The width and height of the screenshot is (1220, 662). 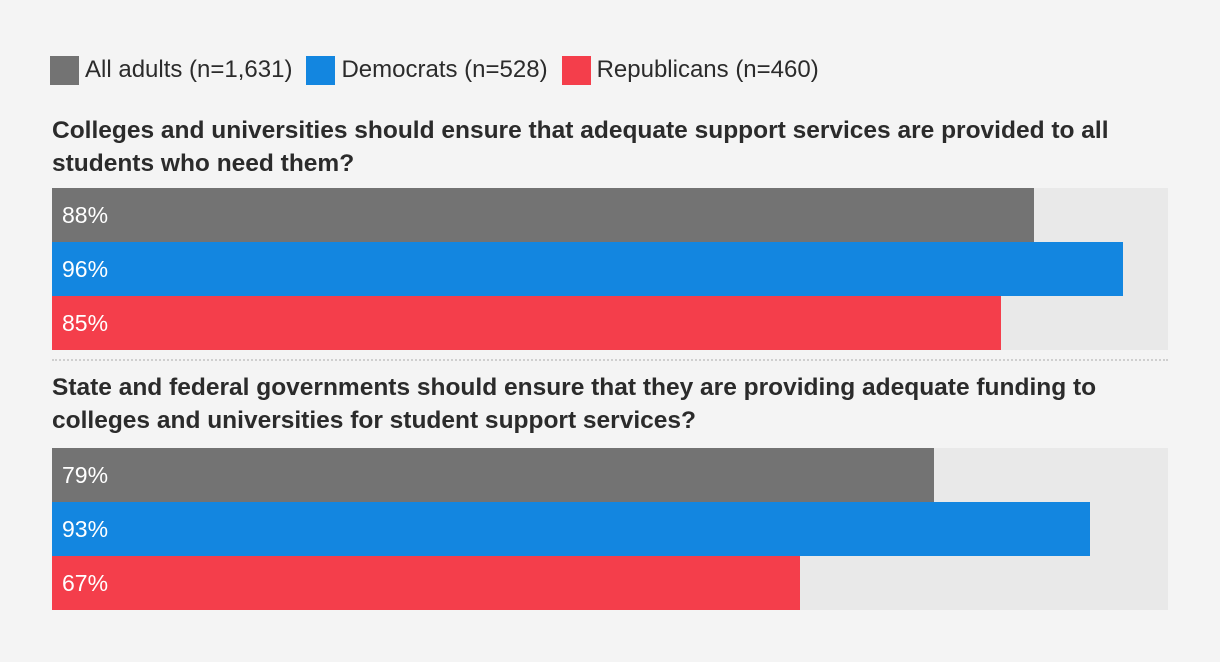 I want to click on bar-value-label: 79%, so click(x=85, y=475).